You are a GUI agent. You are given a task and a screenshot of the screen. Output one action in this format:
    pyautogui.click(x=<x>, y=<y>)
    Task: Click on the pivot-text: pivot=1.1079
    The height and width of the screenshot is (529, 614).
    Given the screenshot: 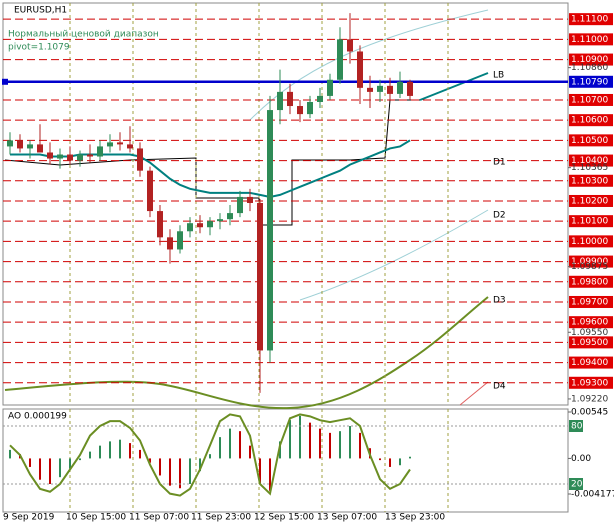 What is the action you would take?
    pyautogui.click(x=39, y=48)
    